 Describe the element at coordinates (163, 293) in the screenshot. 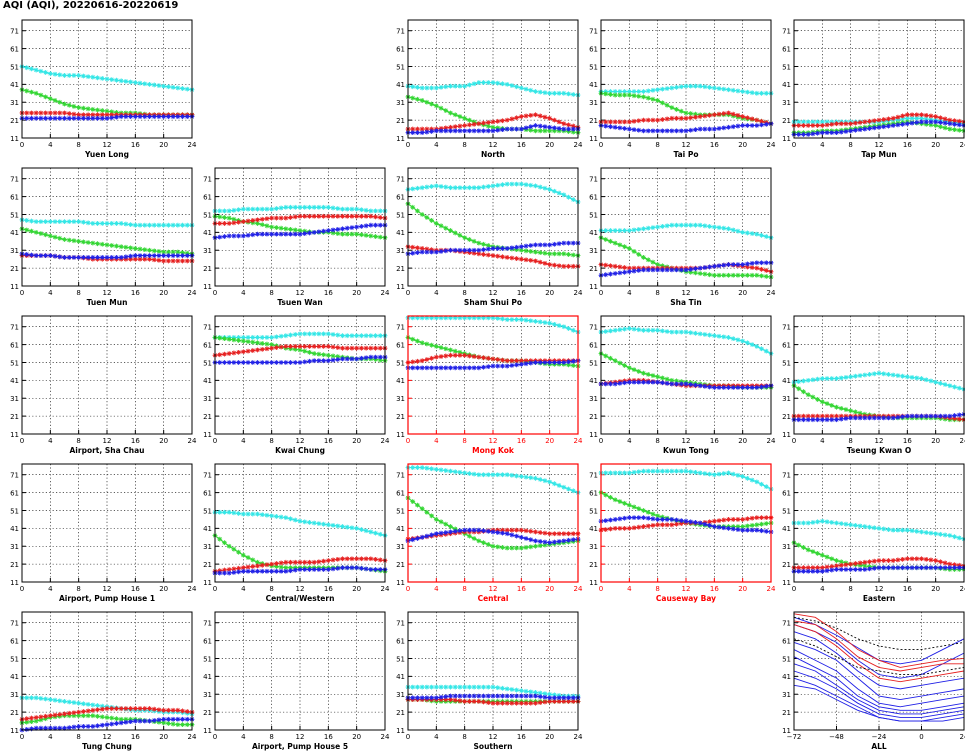

I see `x-tick-label: 20` at that location.